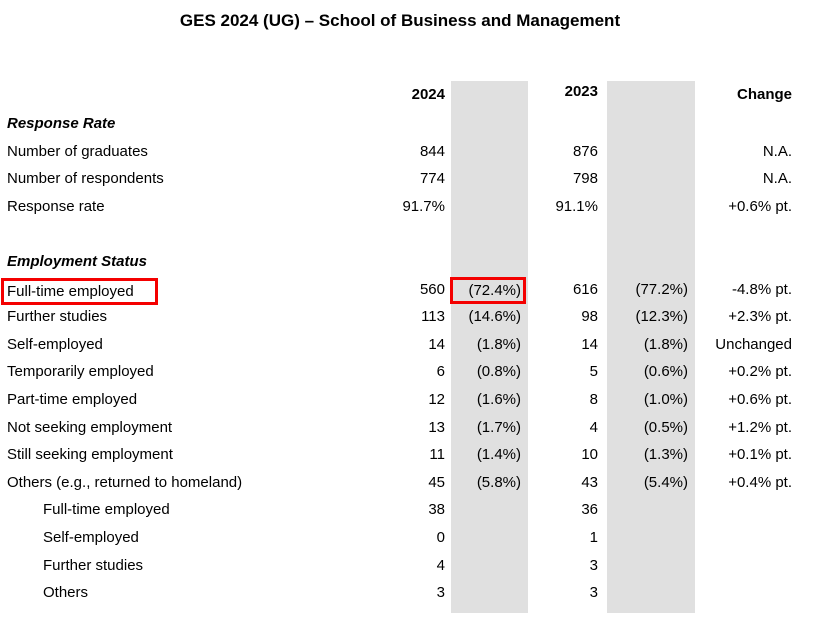  I want to click on table-row: Response rate 91.7% 91.1% +0.6% pt., so click(409, 207).